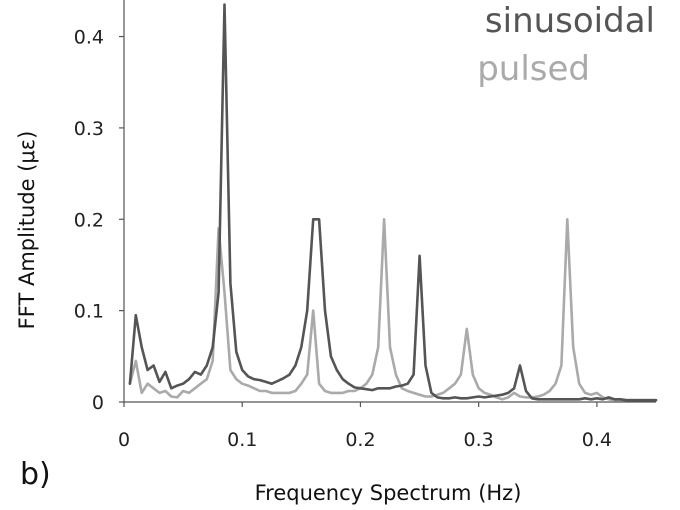 Image resolution: width=680 pixels, height=510 pixels. What do you see at coordinates (360, 440) in the screenshot?
I see `x-tick-label: 0.2` at bounding box center [360, 440].